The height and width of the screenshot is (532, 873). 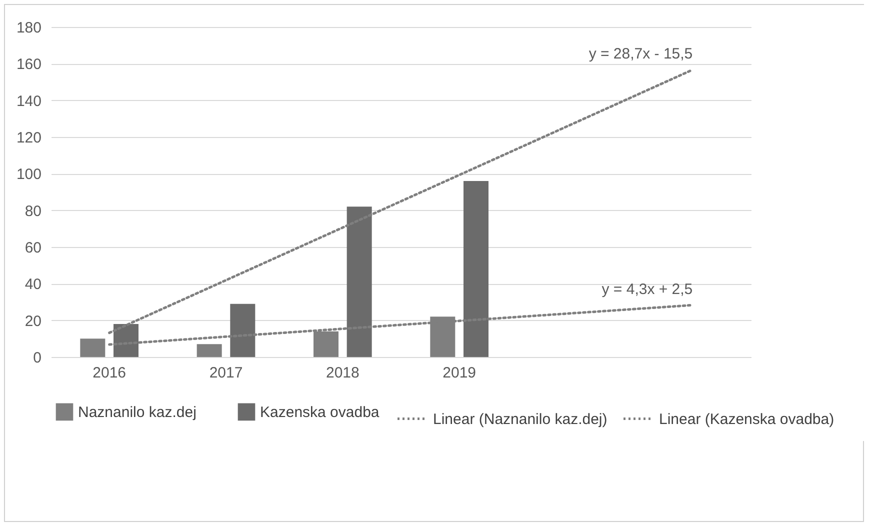 What do you see at coordinates (33, 321) in the screenshot?
I see `y-tick-label: 20` at bounding box center [33, 321].